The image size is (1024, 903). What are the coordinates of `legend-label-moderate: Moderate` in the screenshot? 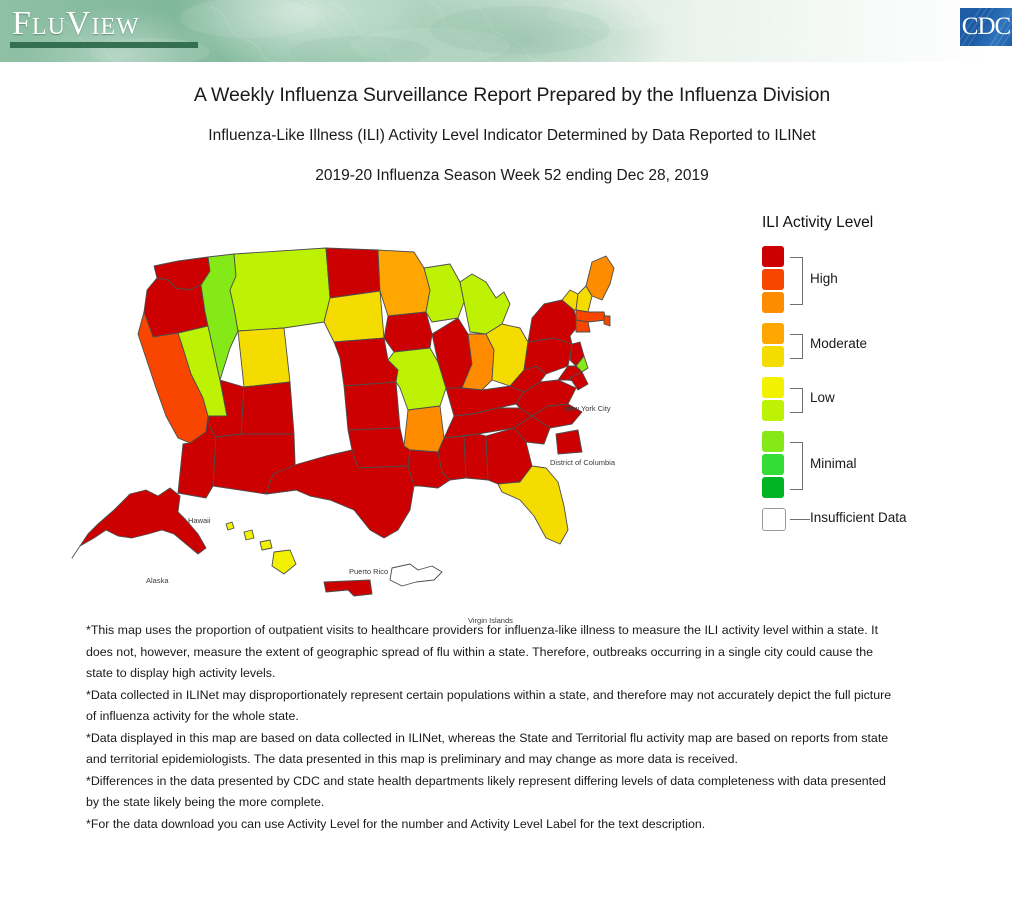 It's located at (839, 343).